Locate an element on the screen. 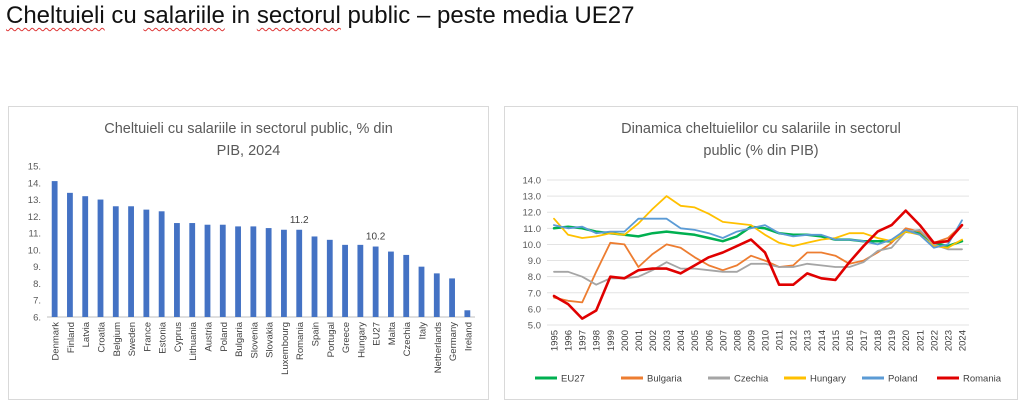  bar-poland is located at coordinates (222, 270).